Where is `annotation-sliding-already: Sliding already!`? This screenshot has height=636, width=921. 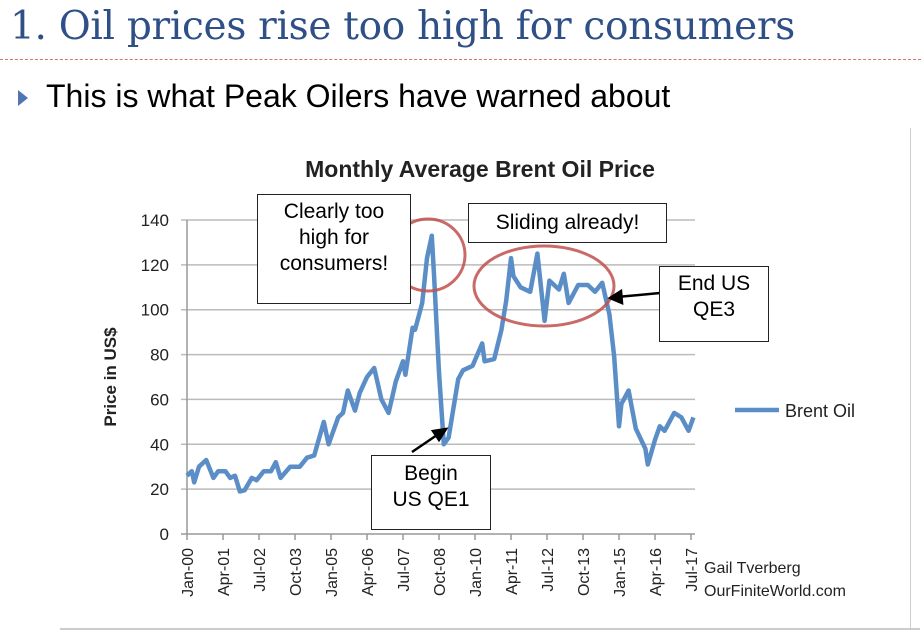 annotation-sliding-already: Sliding already! is located at coordinates (567, 223).